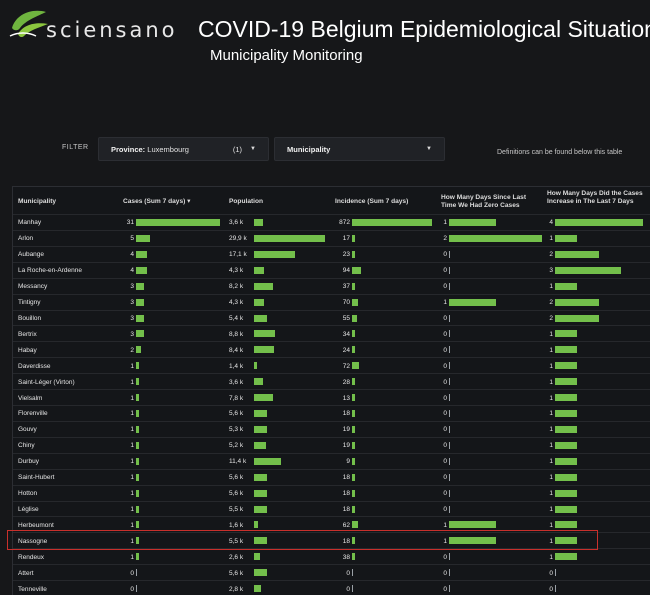  I want to click on table-row: Saint-Léger (Virton) 1 3,6 k 28 0 1, so click(331, 381).